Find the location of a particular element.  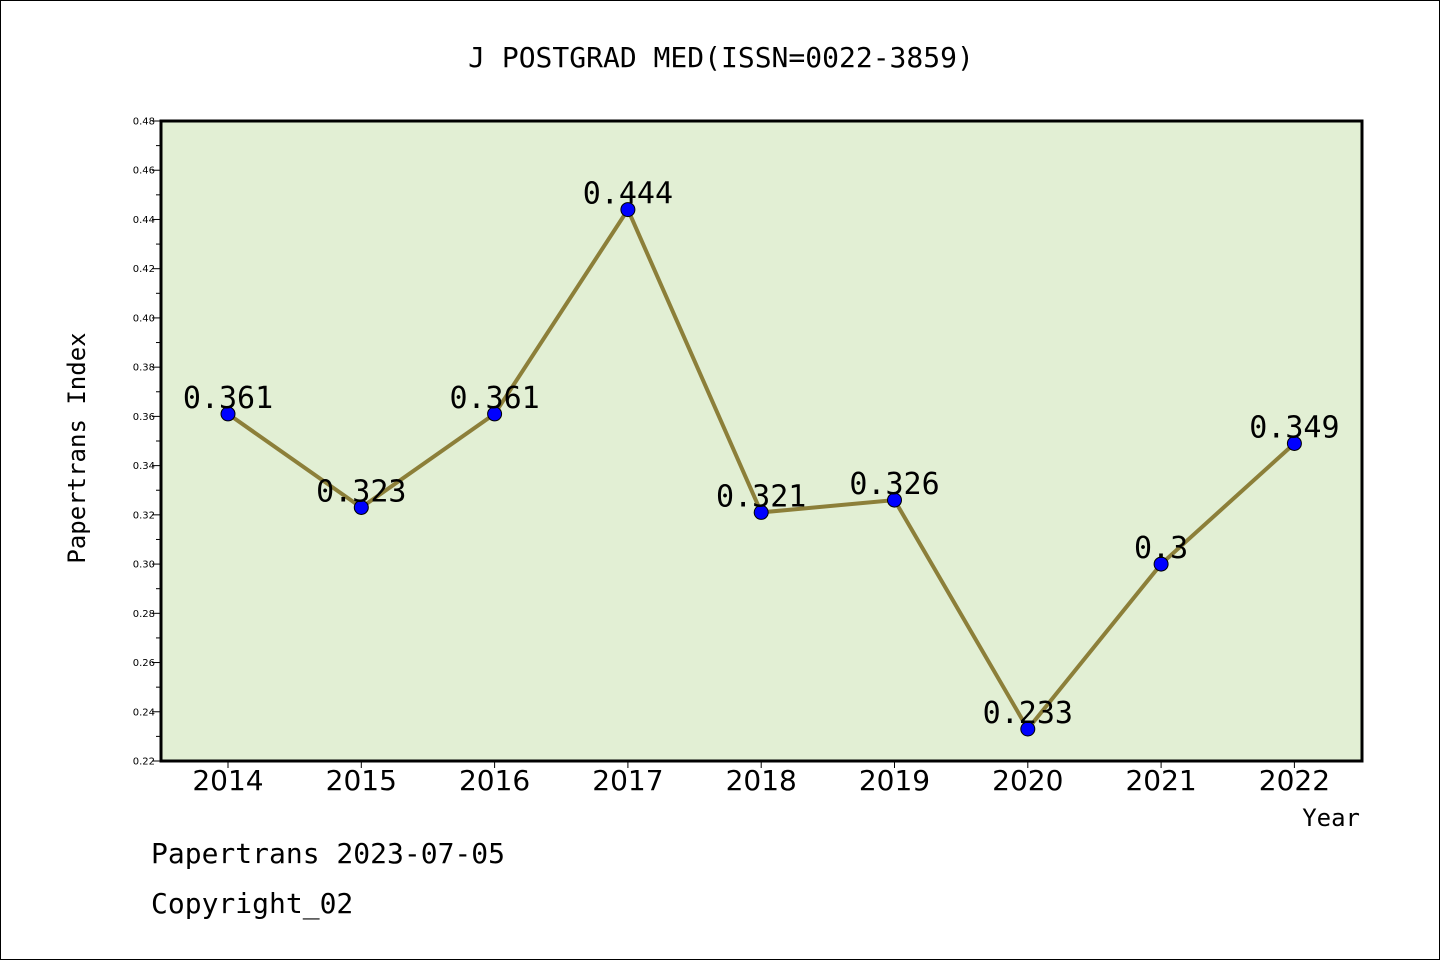

data-label: 0.3 is located at coordinates (1161, 548).